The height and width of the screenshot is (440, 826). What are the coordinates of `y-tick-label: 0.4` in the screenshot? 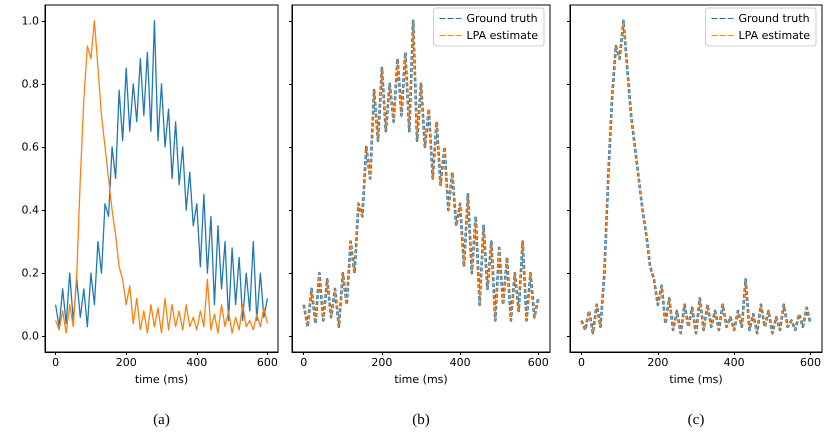 It's located at (30, 210).